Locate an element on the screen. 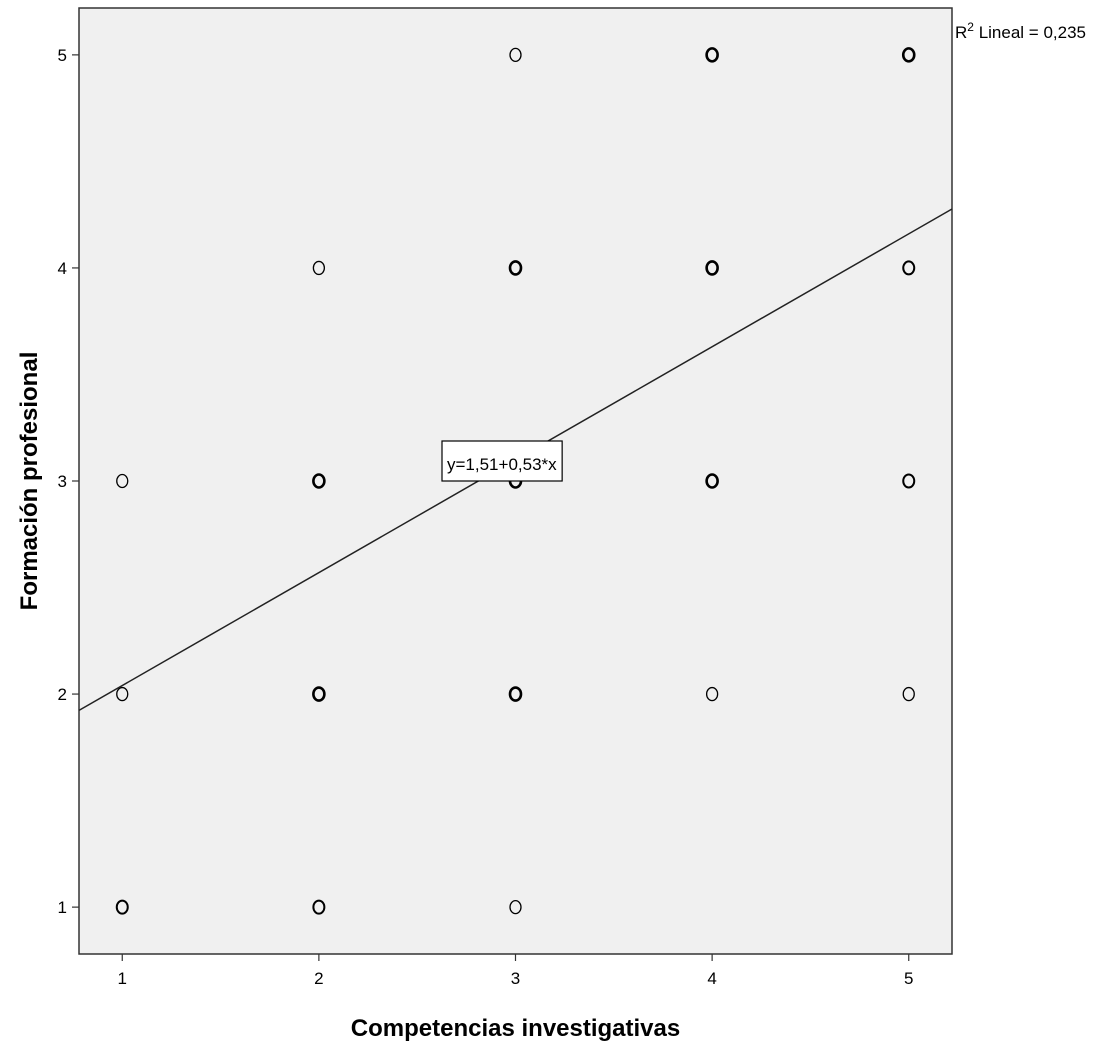 The height and width of the screenshot is (1055, 1115). equation-box is located at coordinates (502, 461).